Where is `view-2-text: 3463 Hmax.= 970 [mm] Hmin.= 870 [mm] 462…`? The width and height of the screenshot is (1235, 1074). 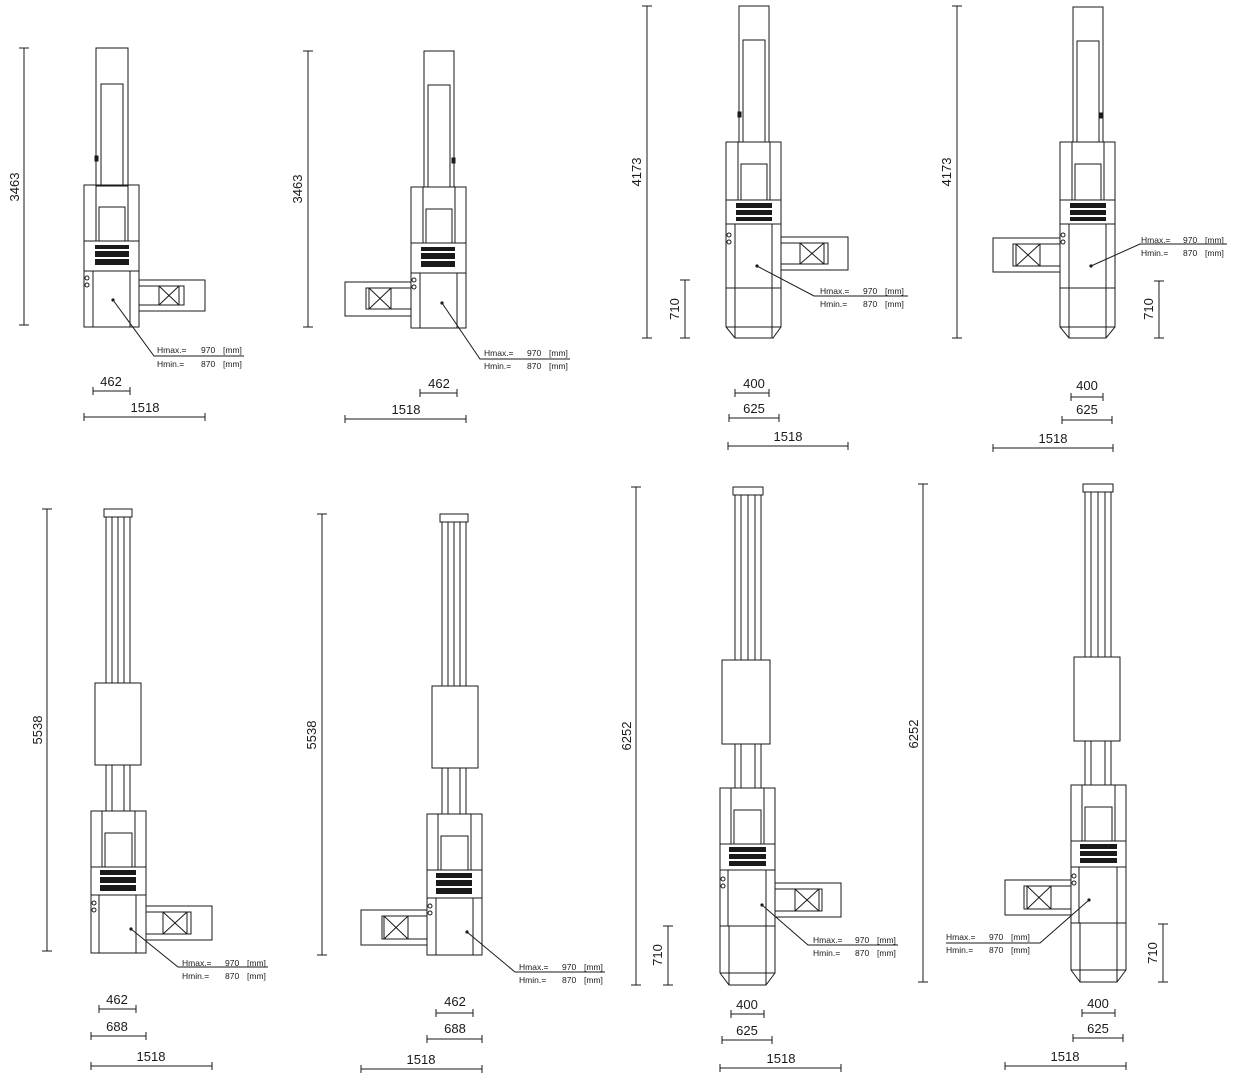 view-2-text: 3463 Hmax.= 970 [mm] Hmin.= 870 [mm] 462… is located at coordinates (429, 296).